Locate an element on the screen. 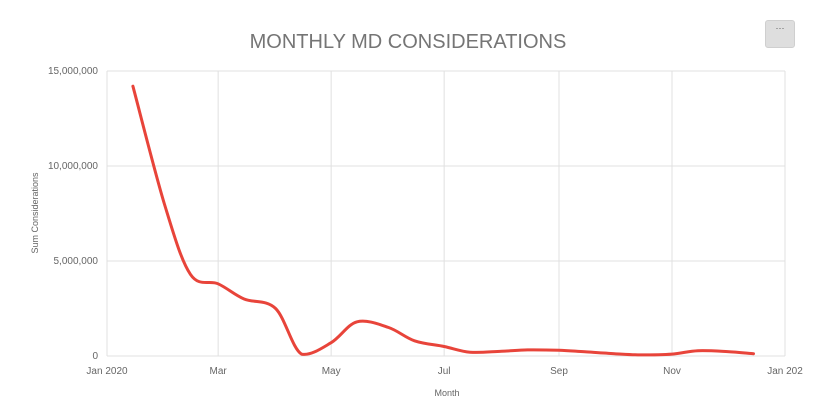 This screenshot has width=819, height=410. x-tick-label: Nov is located at coordinates (672, 371).